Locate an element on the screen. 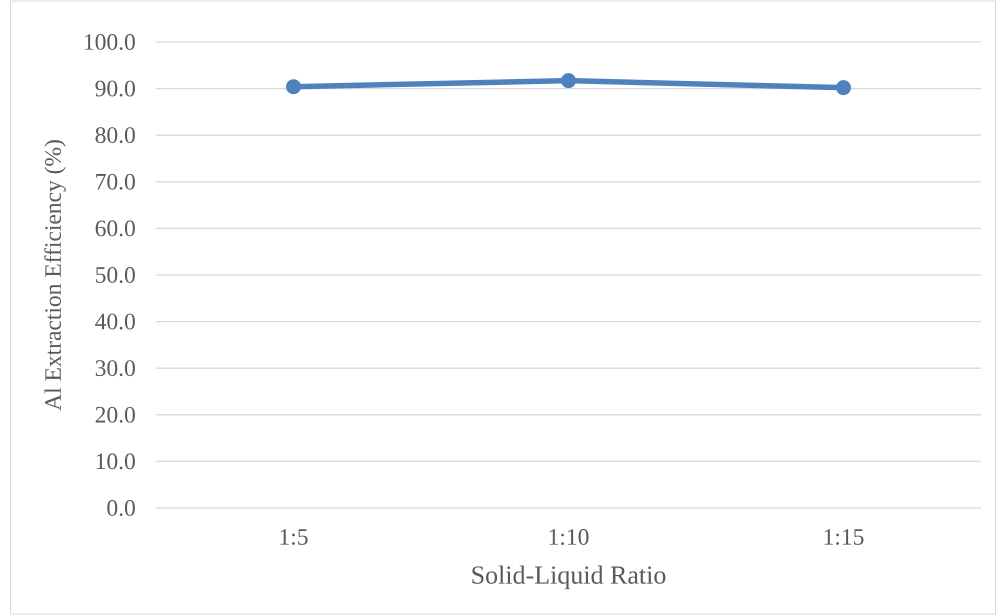 This screenshot has width=997, height=615. y-tick-label: 40.0 is located at coordinates (115, 322).